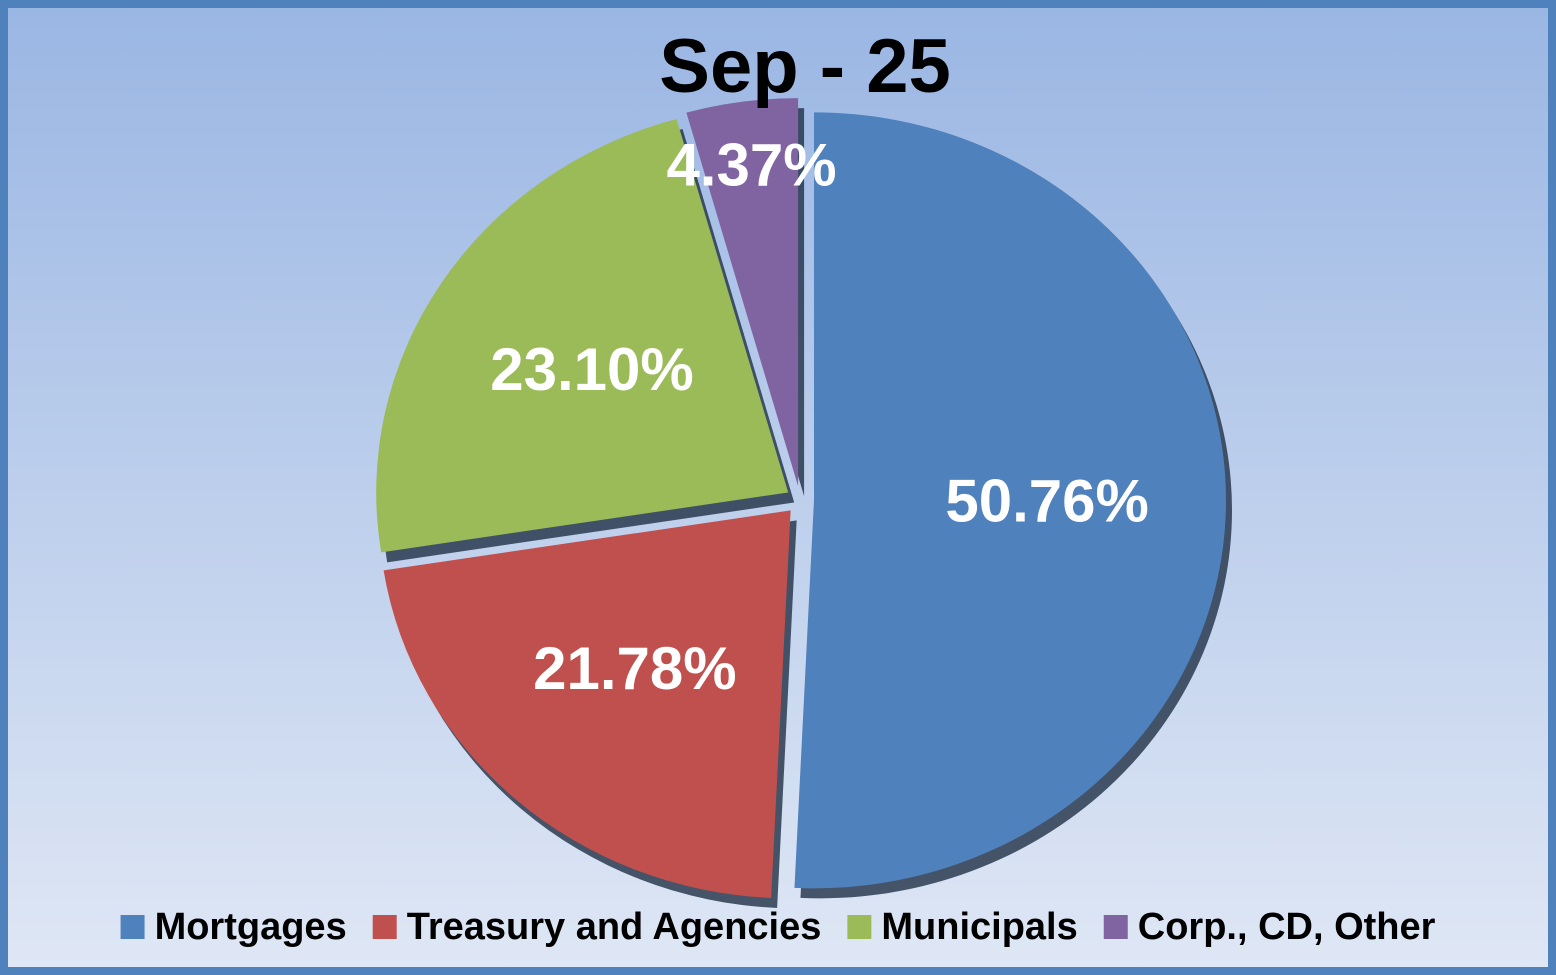 The width and height of the screenshot is (1556, 975). I want to click on data-label: 4.37%, so click(751, 164).